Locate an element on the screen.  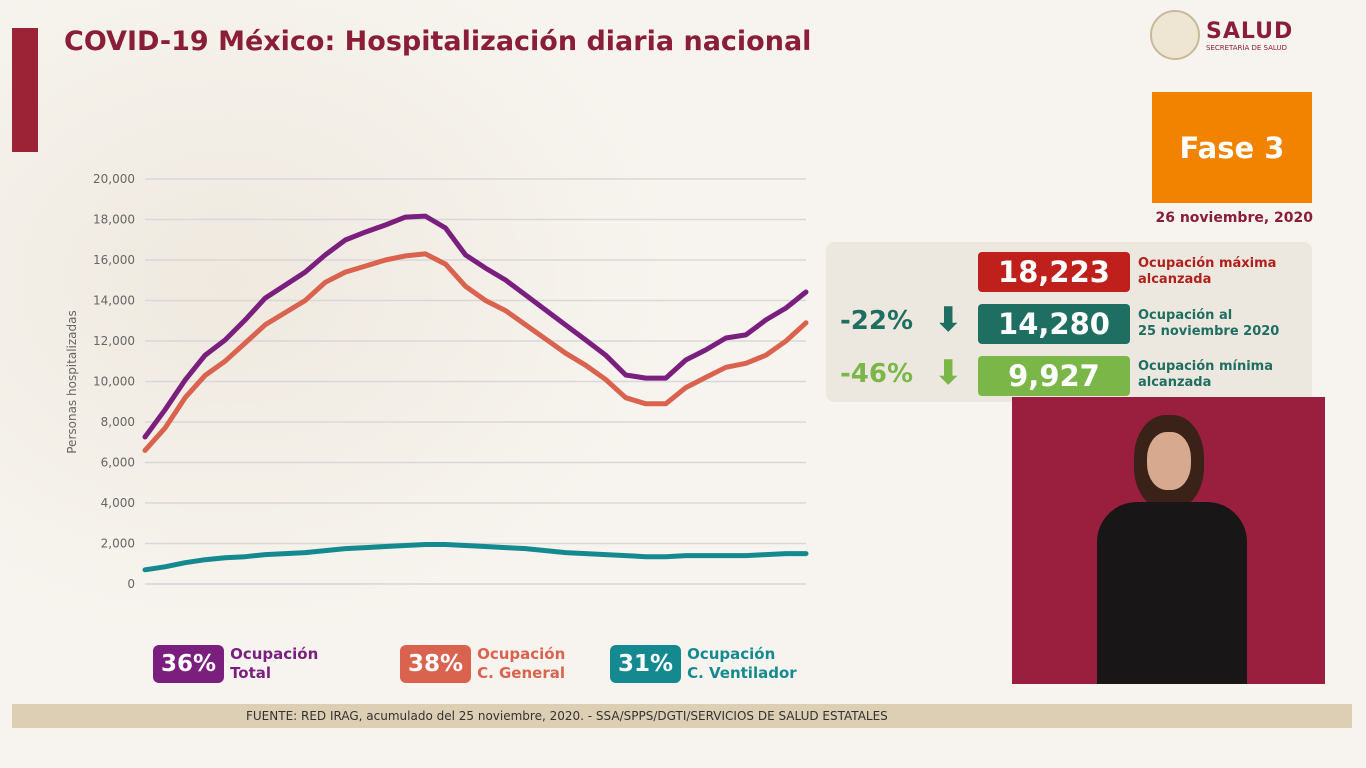
legend-total: 36% Ocupación Total is located at coordinates (235, 664).